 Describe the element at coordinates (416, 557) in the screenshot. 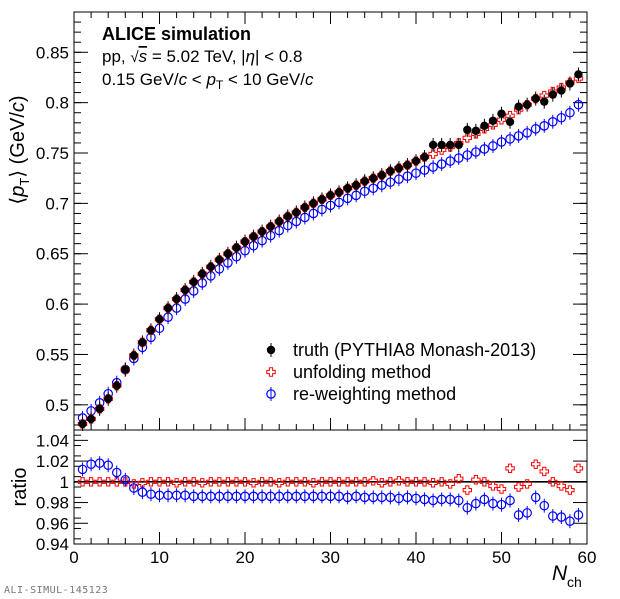

I see `bottom-xtick-label: 40` at that location.